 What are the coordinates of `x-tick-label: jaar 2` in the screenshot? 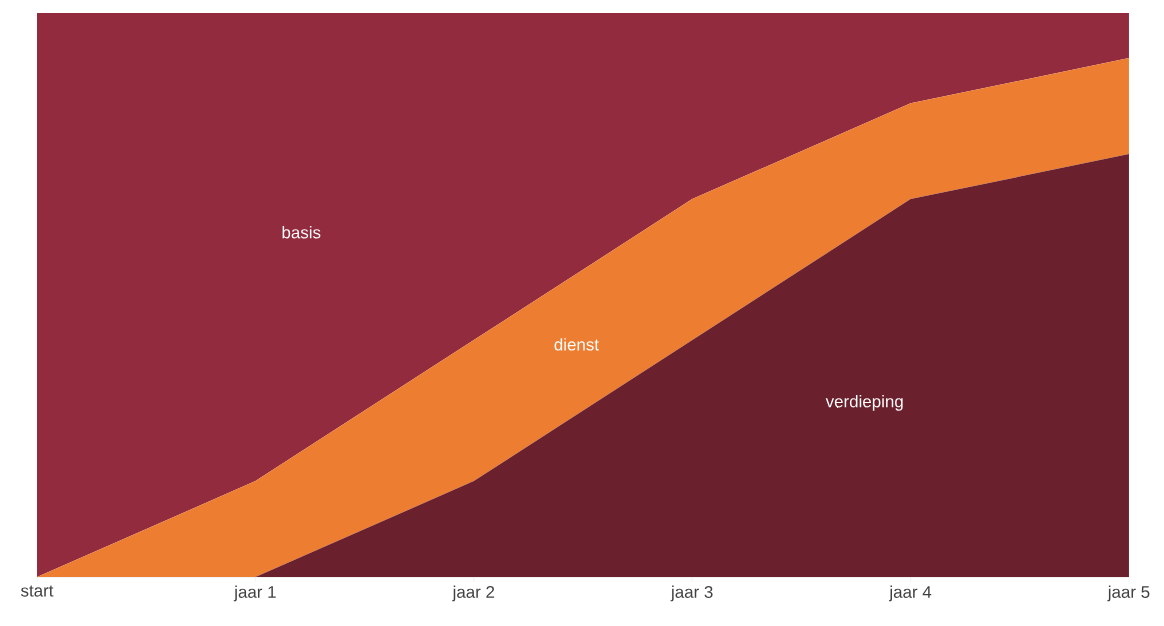 It's located at (473, 593).